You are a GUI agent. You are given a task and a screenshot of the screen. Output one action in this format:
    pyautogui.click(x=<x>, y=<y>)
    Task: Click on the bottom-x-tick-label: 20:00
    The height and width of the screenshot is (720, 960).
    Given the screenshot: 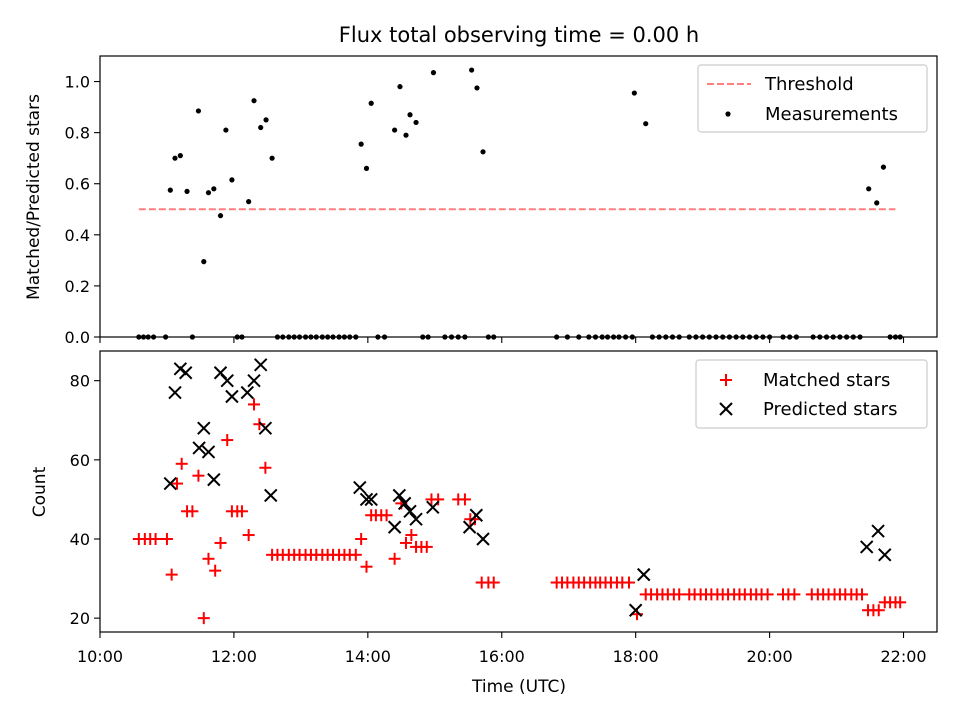 What is the action you would take?
    pyautogui.click(x=770, y=656)
    